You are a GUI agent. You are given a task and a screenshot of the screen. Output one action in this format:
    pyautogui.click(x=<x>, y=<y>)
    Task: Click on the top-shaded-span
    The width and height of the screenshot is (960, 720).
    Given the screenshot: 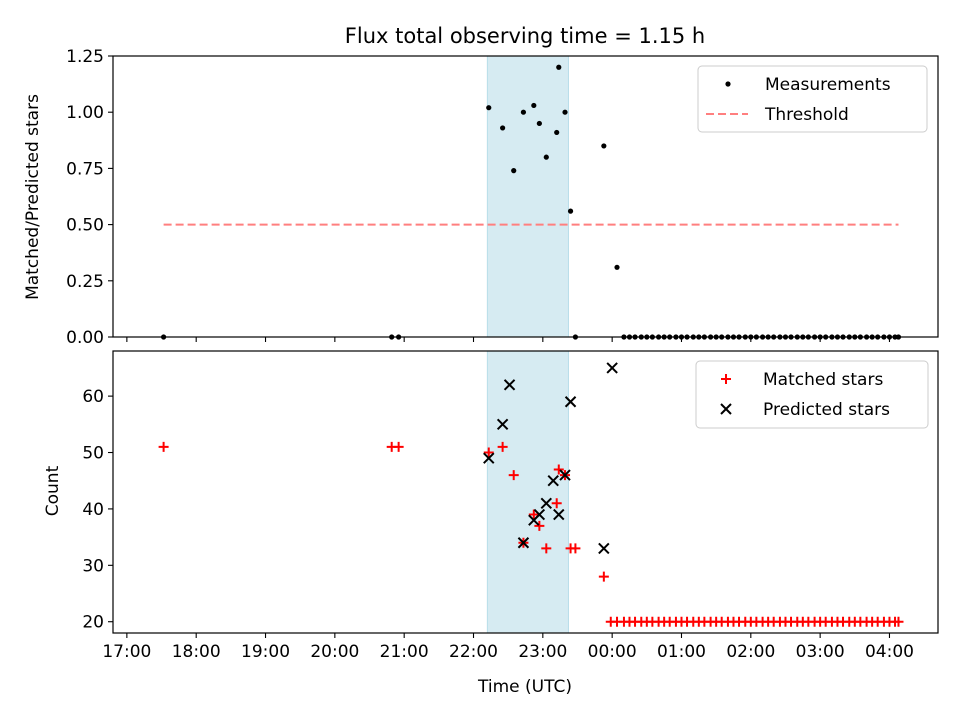 What is the action you would take?
    pyautogui.click(x=527, y=196)
    